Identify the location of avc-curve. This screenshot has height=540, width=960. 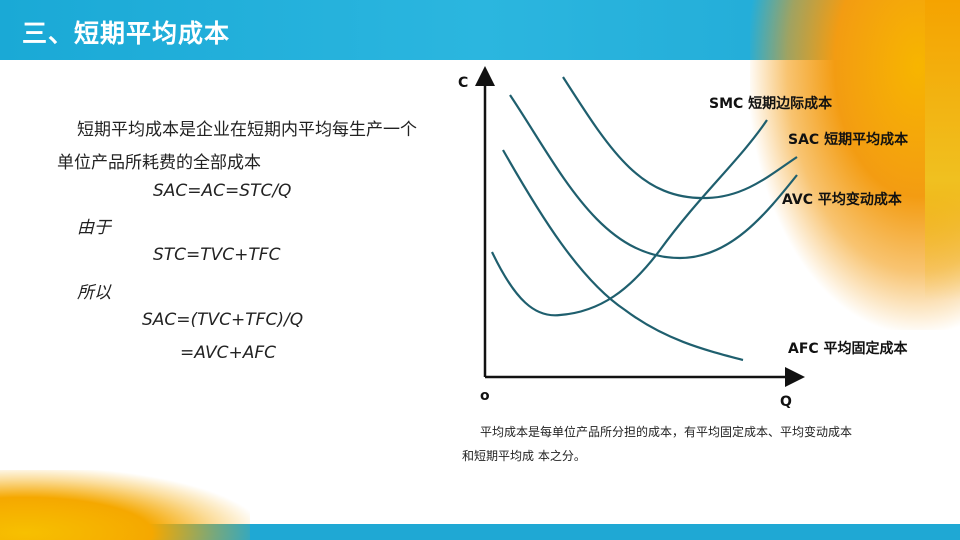
(653, 177).